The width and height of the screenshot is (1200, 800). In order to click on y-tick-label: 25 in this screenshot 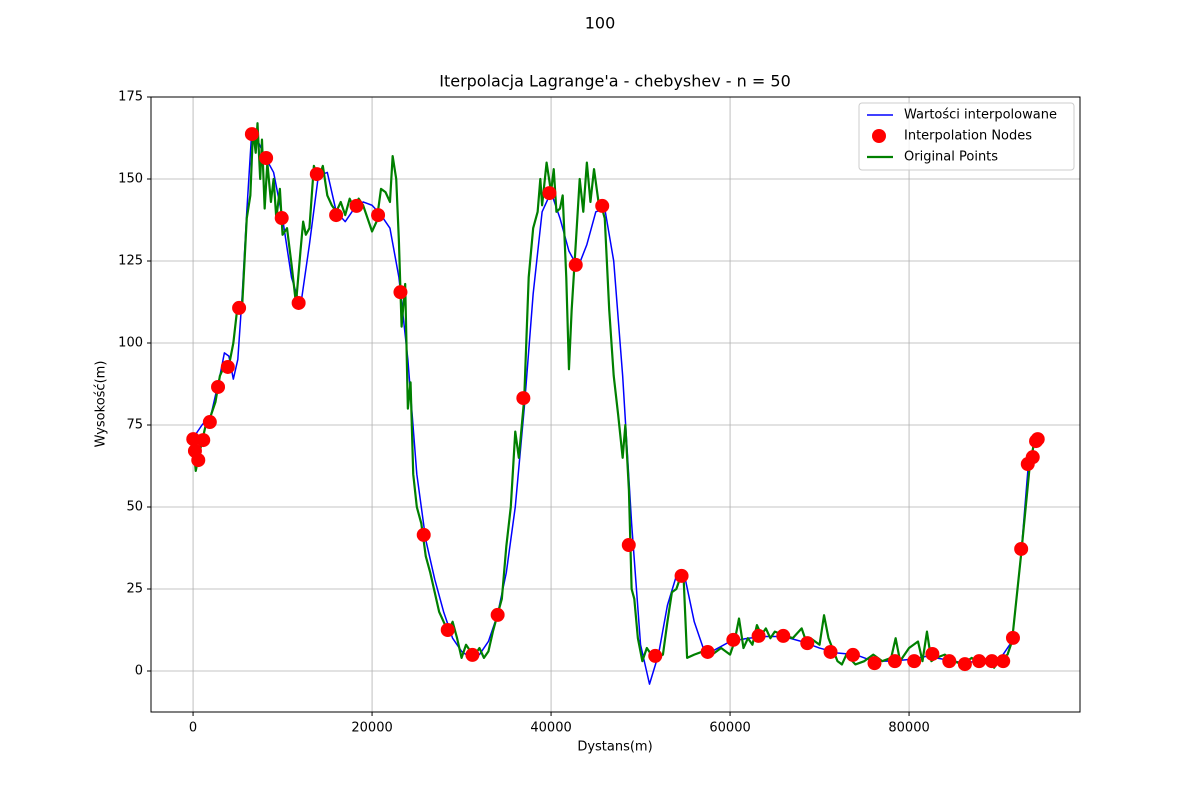, I will do `click(134, 589)`.